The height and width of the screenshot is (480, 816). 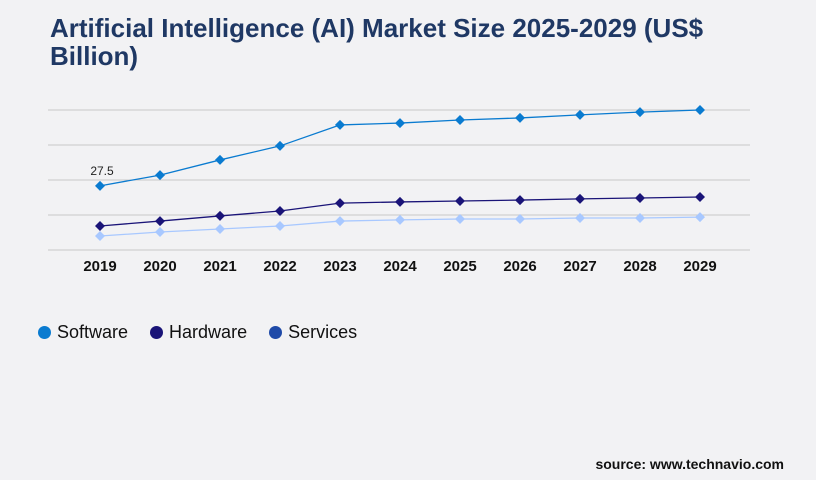 What do you see at coordinates (159, 266) in the screenshot?
I see `x-tick-label: 2020` at bounding box center [159, 266].